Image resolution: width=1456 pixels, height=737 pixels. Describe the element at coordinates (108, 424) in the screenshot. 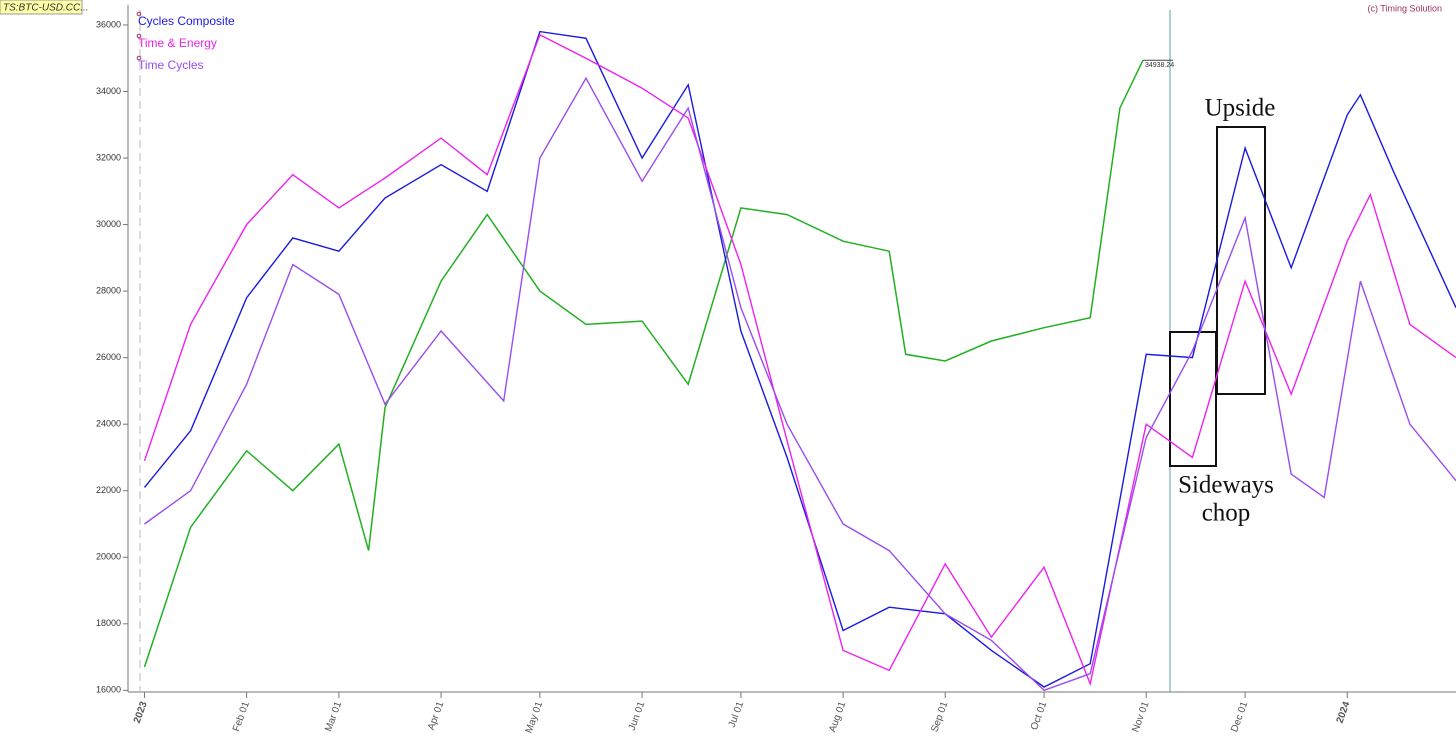

I see `y-tick-label: 24000` at that location.